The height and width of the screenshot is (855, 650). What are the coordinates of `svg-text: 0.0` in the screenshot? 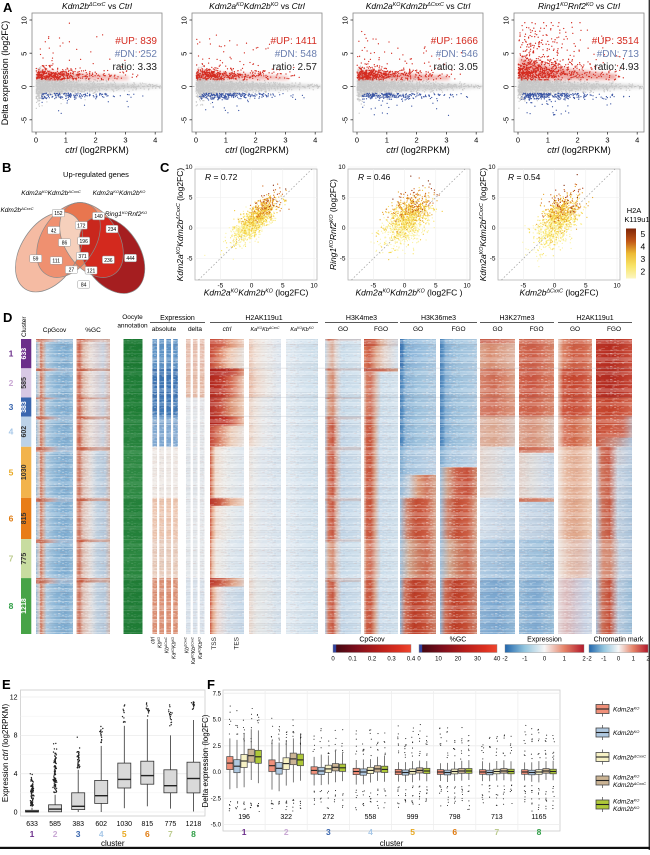 It's located at (217, 773).